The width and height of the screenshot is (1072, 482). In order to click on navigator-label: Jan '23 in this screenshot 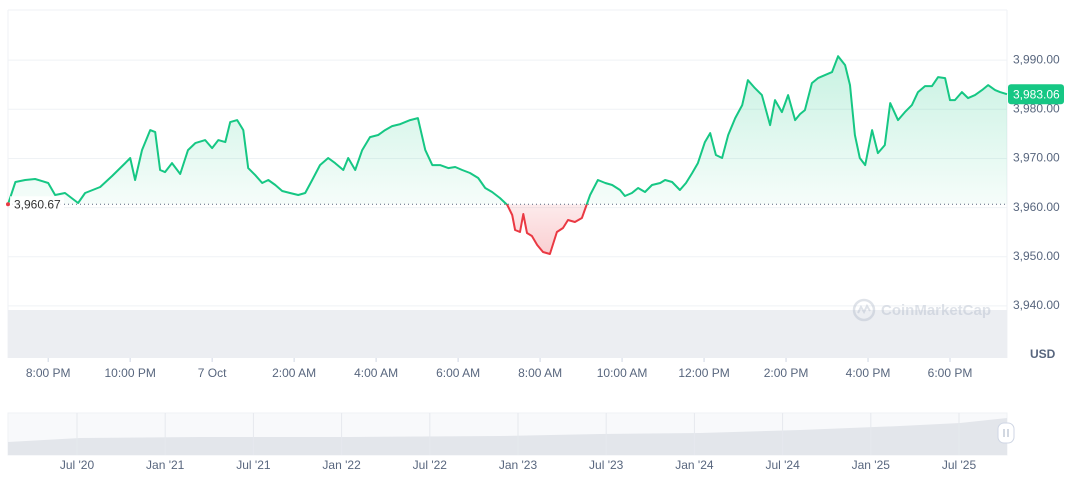, I will do `click(518, 465)`.